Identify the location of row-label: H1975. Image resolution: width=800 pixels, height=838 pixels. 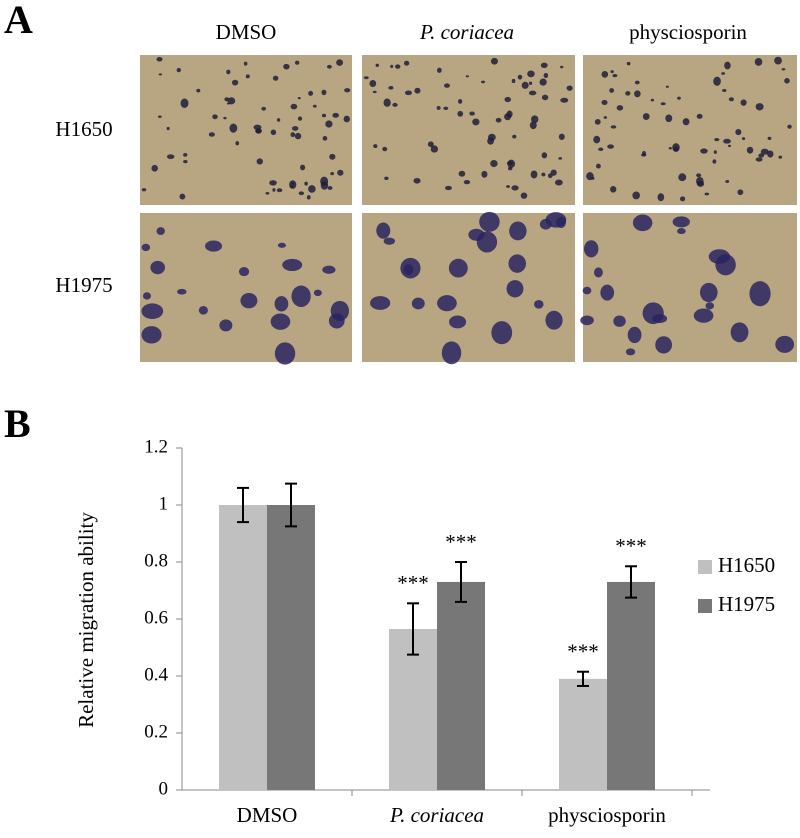
(83, 285).